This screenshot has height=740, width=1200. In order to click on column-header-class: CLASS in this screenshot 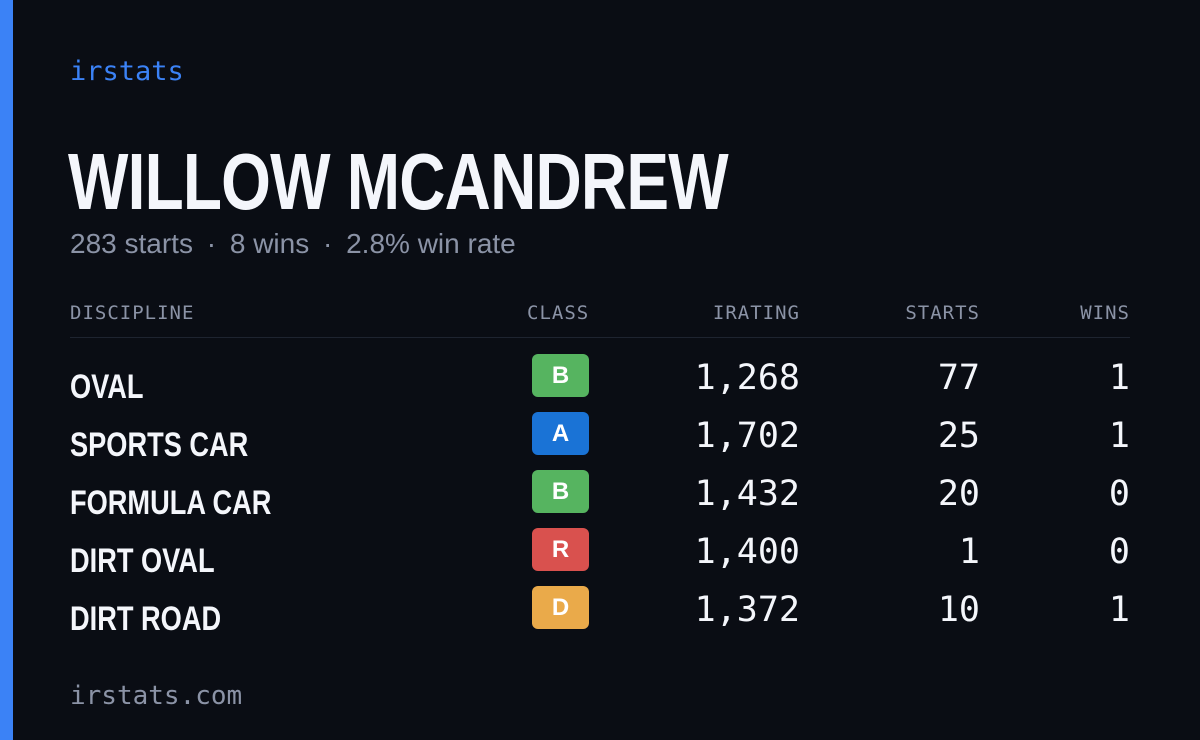, I will do `click(558, 313)`.